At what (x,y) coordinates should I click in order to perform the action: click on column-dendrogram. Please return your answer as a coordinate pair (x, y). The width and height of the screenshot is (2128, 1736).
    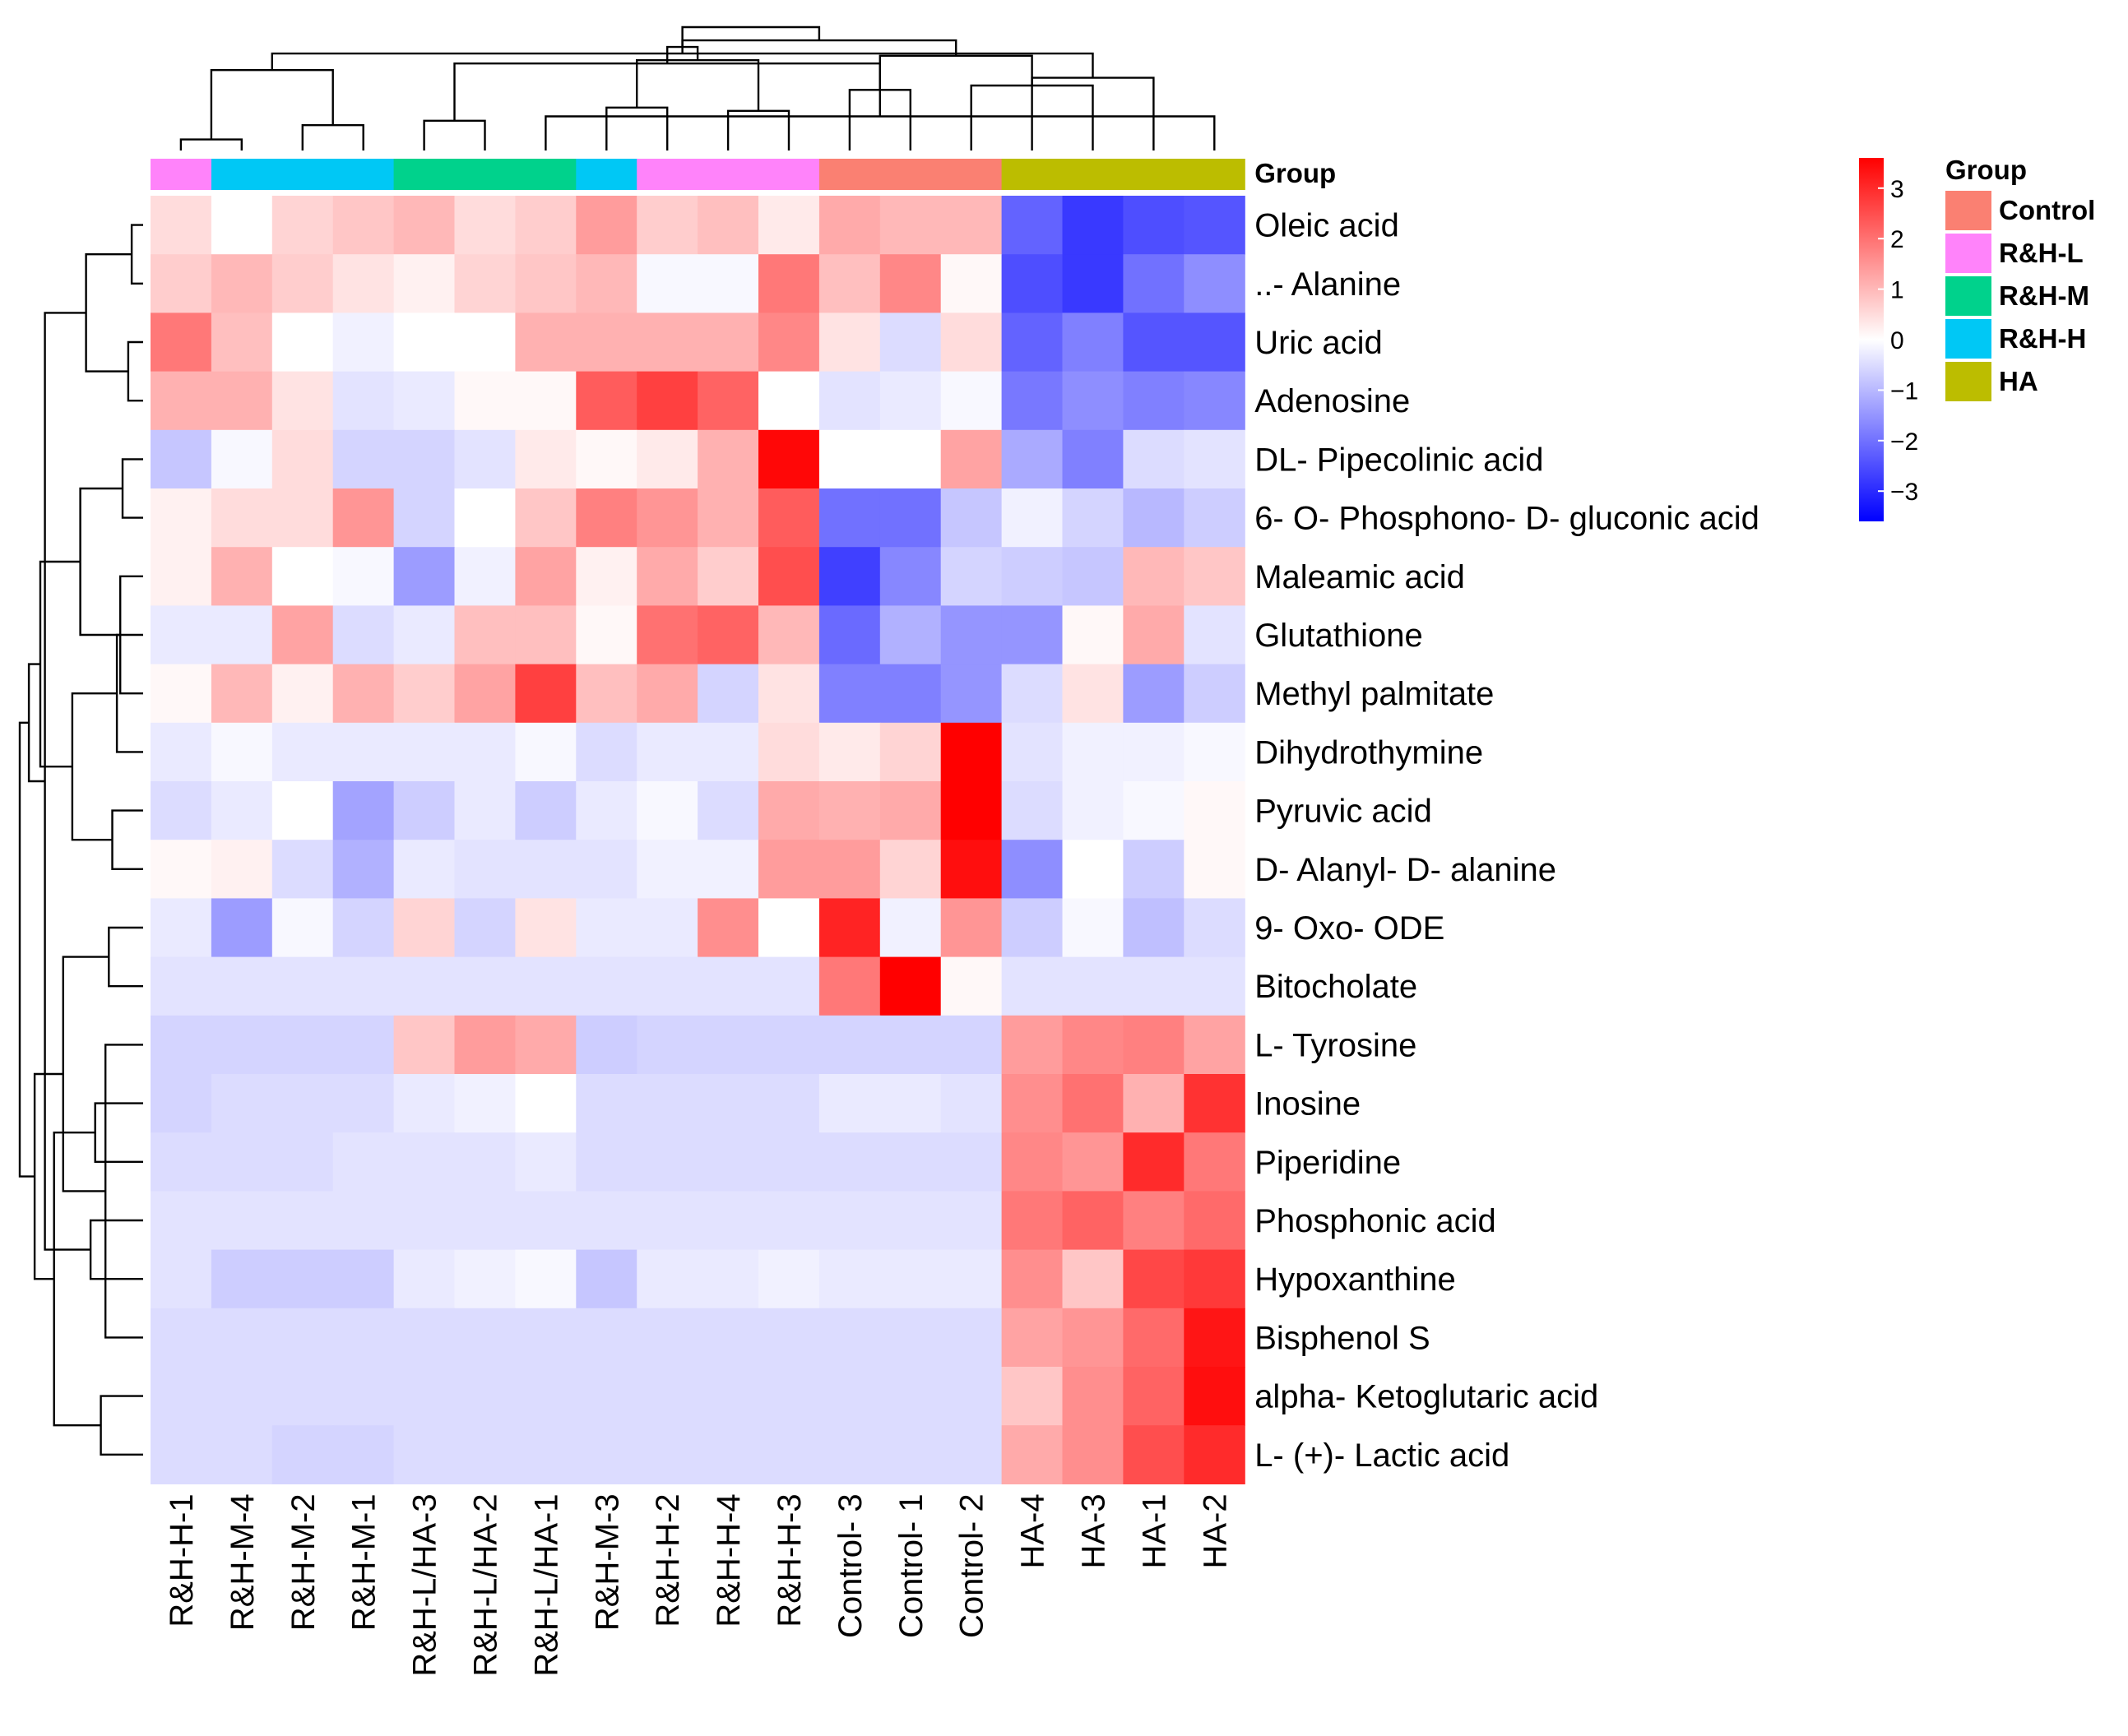
    Looking at the image, I should click on (697, 87).